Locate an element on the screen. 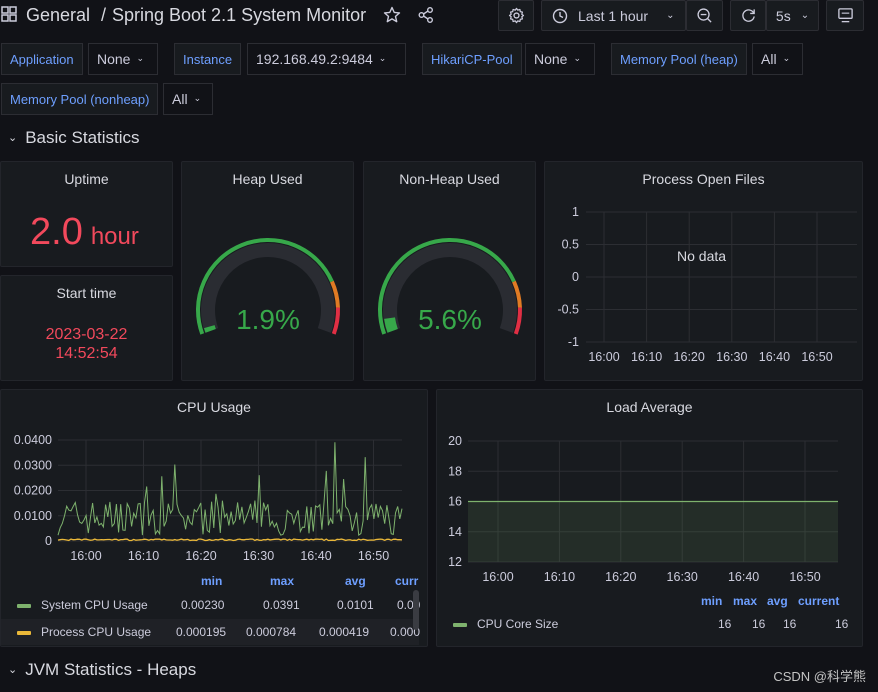 The height and width of the screenshot is (692, 878). start-time-date: 2023-03-22 is located at coordinates (86, 334).